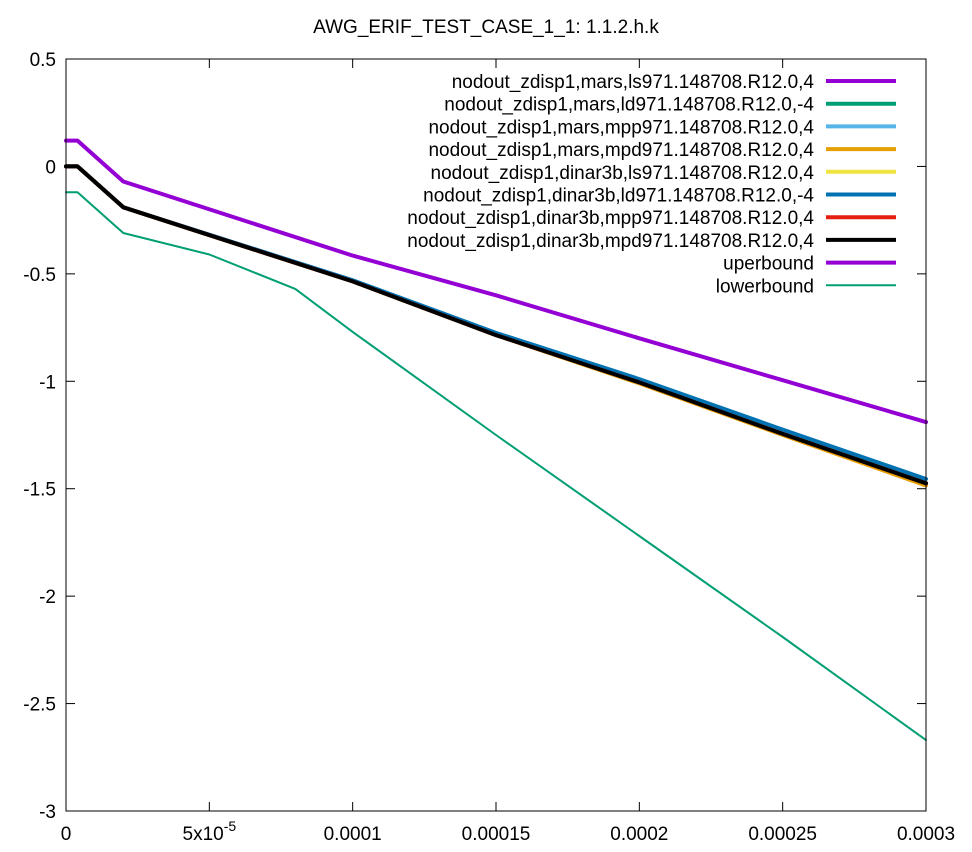 The image size is (972, 852). What do you see at coordinates (47, 382) in the screenshot?
I see `y-tick-label: -1` at bounding box center [47, 382].